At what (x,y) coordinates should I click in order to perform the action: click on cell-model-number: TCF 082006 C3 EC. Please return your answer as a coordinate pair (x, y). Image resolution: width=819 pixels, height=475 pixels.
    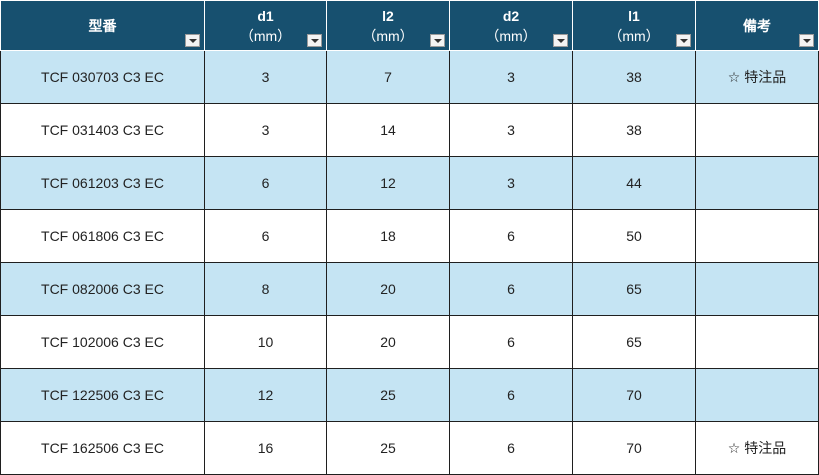
    Looking at the image, I should click on (102, 289).